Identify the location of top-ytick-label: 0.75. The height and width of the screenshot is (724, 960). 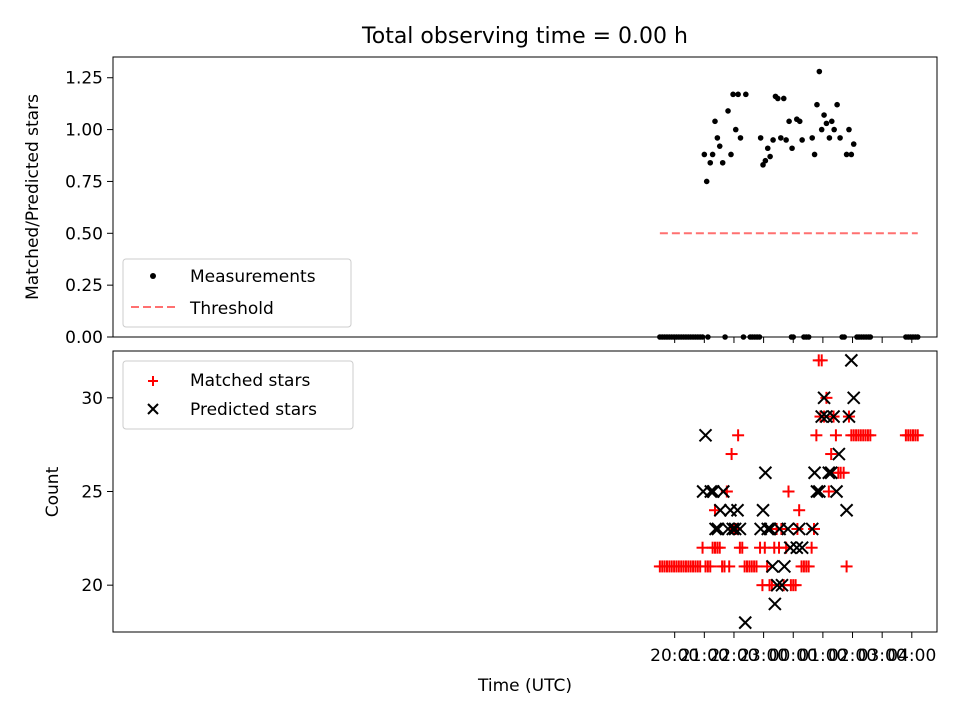
(84, 182).